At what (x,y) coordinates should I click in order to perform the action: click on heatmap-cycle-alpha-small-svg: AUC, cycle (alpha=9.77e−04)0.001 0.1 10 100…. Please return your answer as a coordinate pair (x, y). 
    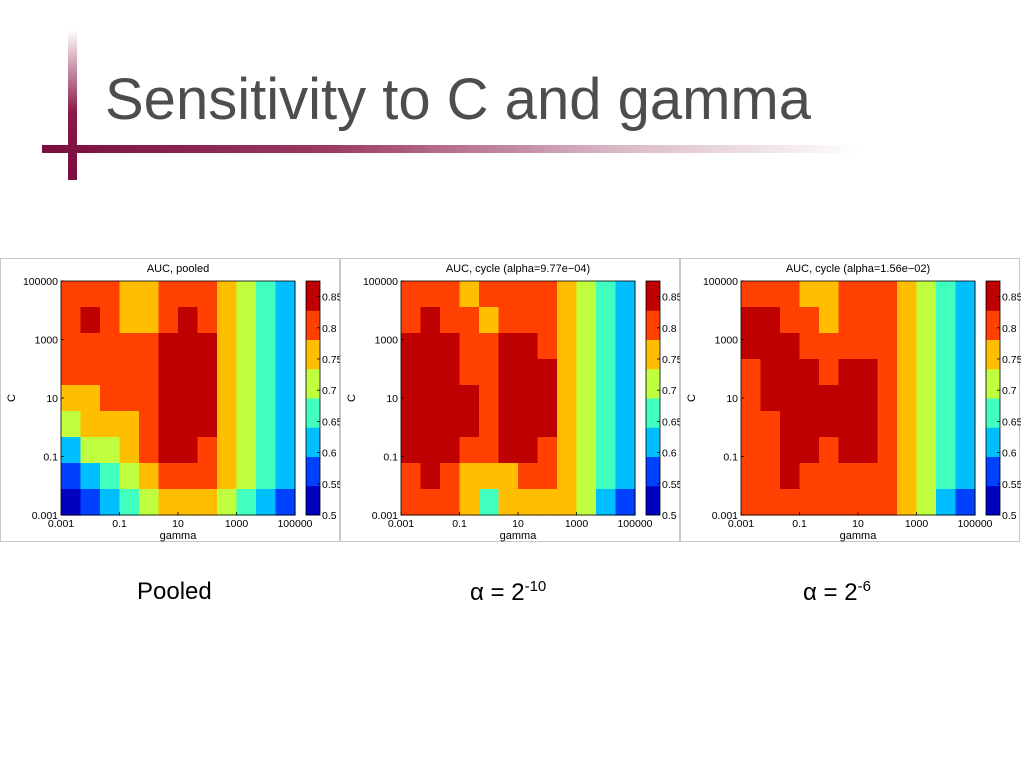
    Looking at the image, I should click on (513, 402).